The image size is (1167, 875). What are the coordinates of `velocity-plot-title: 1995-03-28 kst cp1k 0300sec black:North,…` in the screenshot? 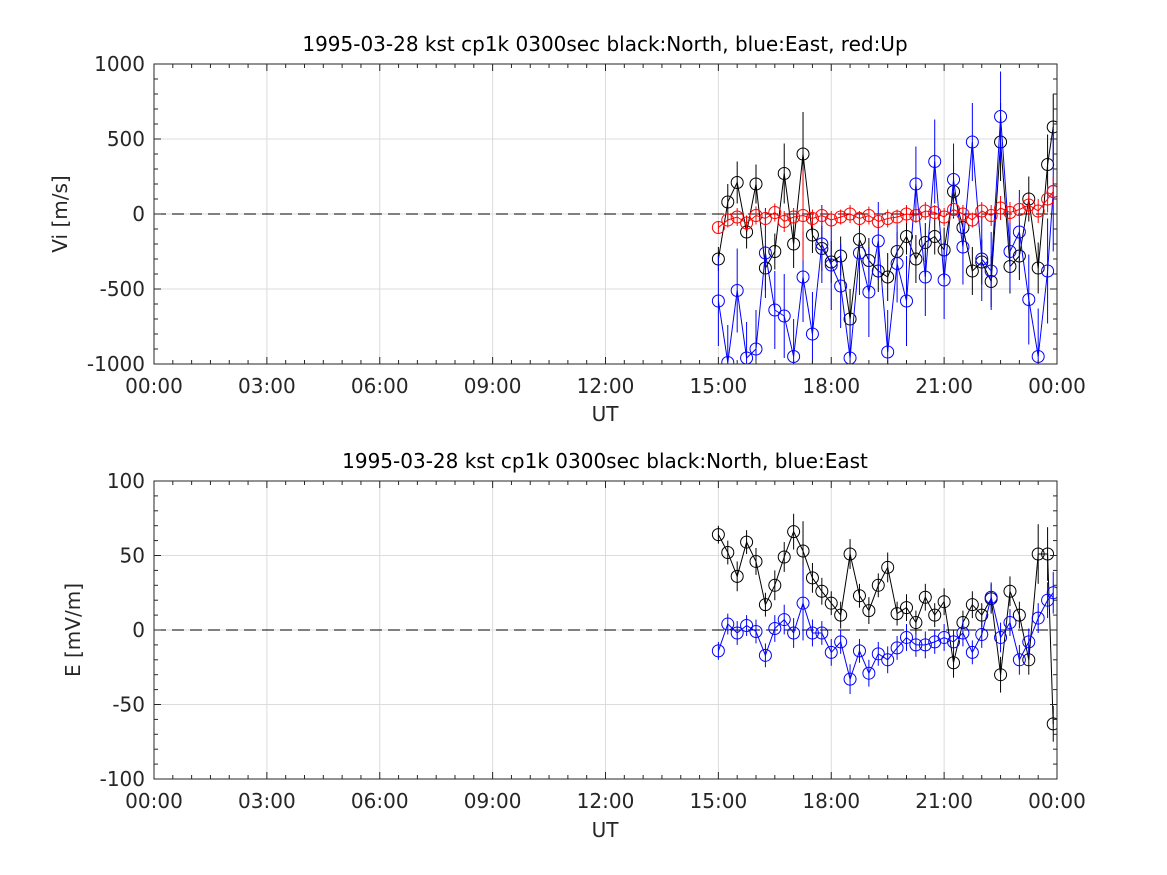 It's located at (604, 44).